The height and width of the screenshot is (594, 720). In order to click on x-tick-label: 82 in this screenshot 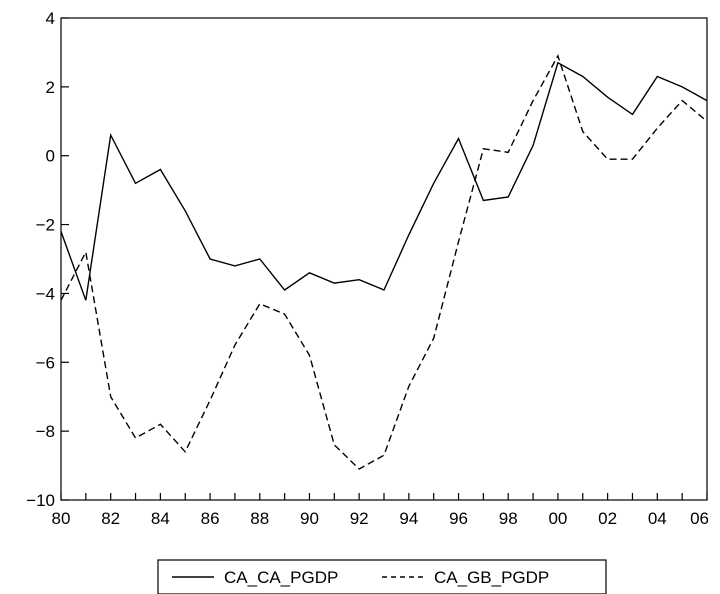, I will do `click(110, 518)`.